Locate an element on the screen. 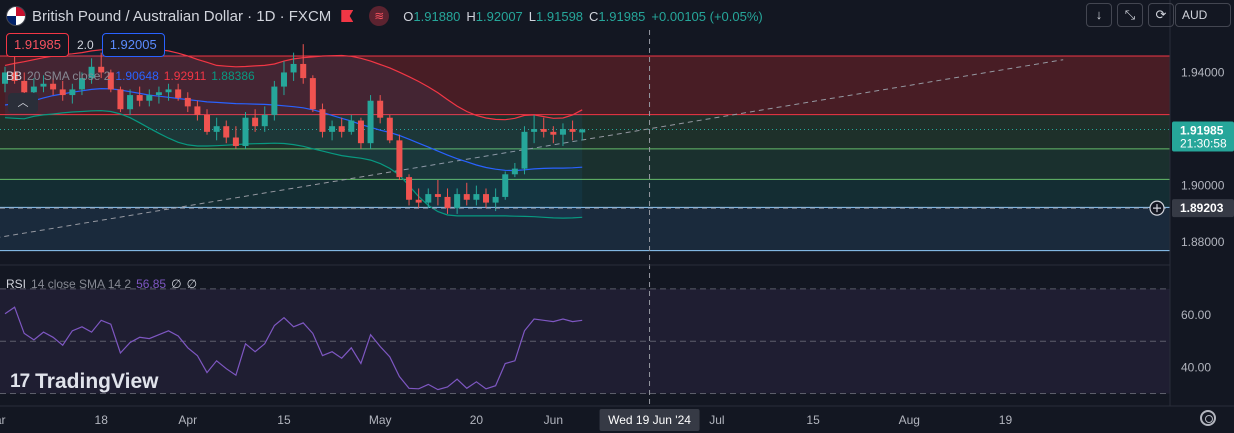  currency-selector: AUD is located at coordinates (1203, 15).